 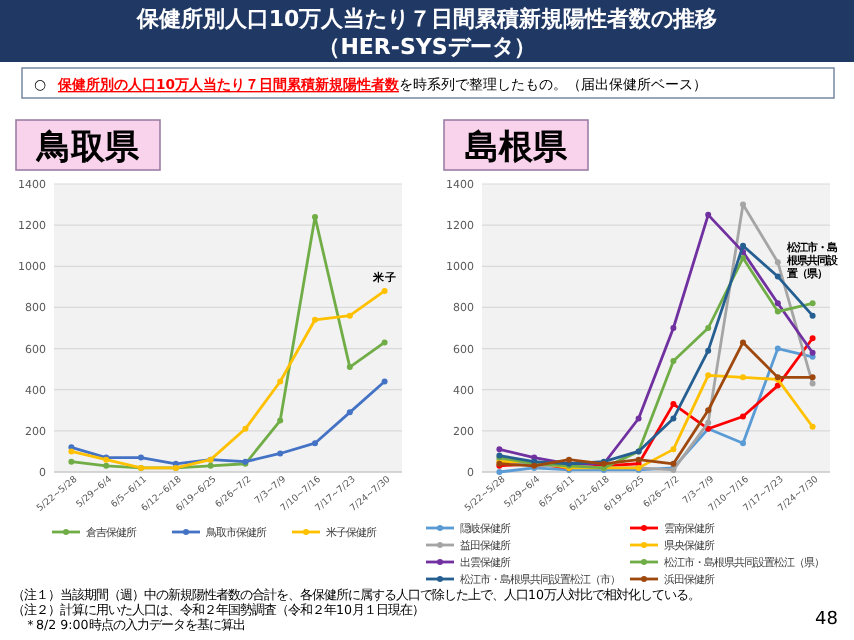 What do you see at coordinates (88, 148) in the screenshot?
I see `chart-title: 鳥取県` at bounding box center [88, 148].